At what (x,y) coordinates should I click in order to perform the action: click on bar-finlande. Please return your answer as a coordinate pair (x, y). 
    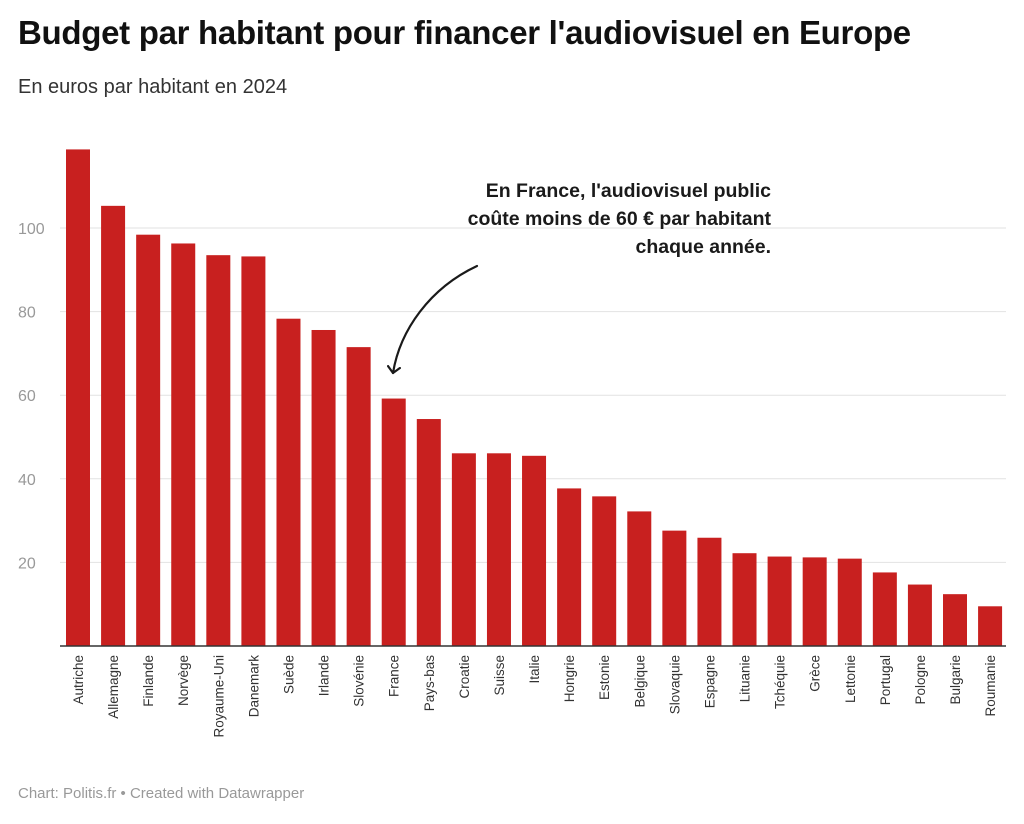
    Looking at the image, I should click on (148, 440).